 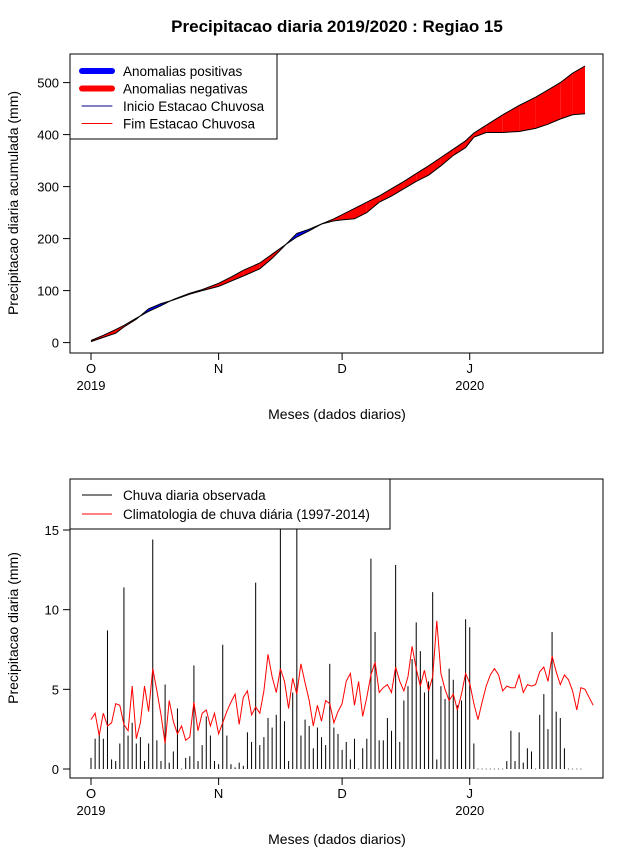 What do you see at coordinates (469, 385) in the screenshot?
I see `panel1-x-year-label: 2020` at bounding box center [469, 385].